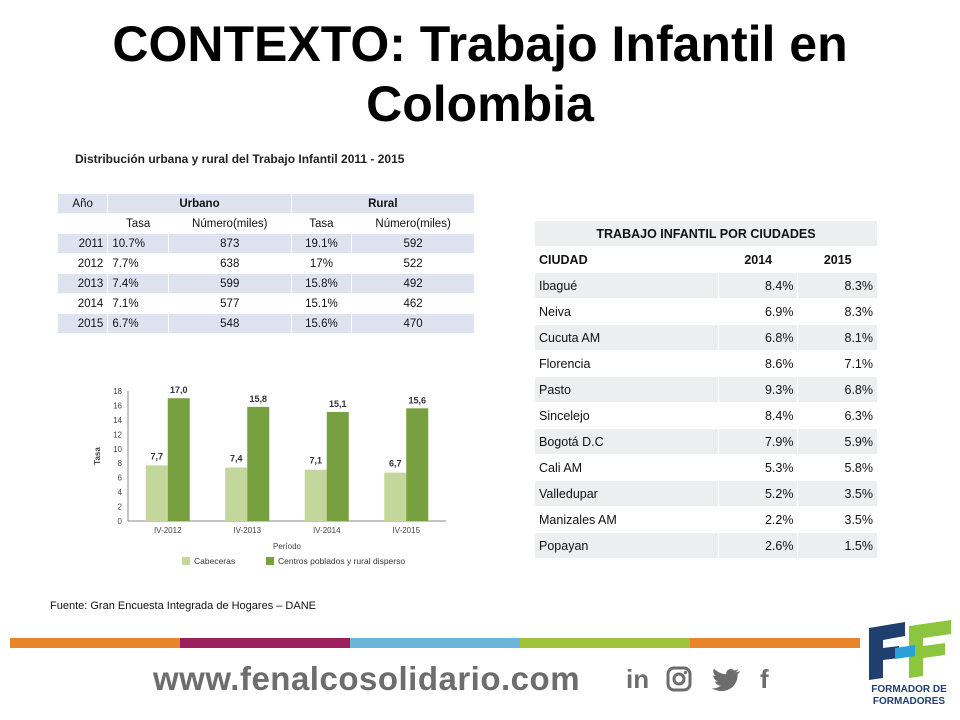 The height and width of the screenshot is (720, 960). I want to click on instagram-icon, so click(679, 679).